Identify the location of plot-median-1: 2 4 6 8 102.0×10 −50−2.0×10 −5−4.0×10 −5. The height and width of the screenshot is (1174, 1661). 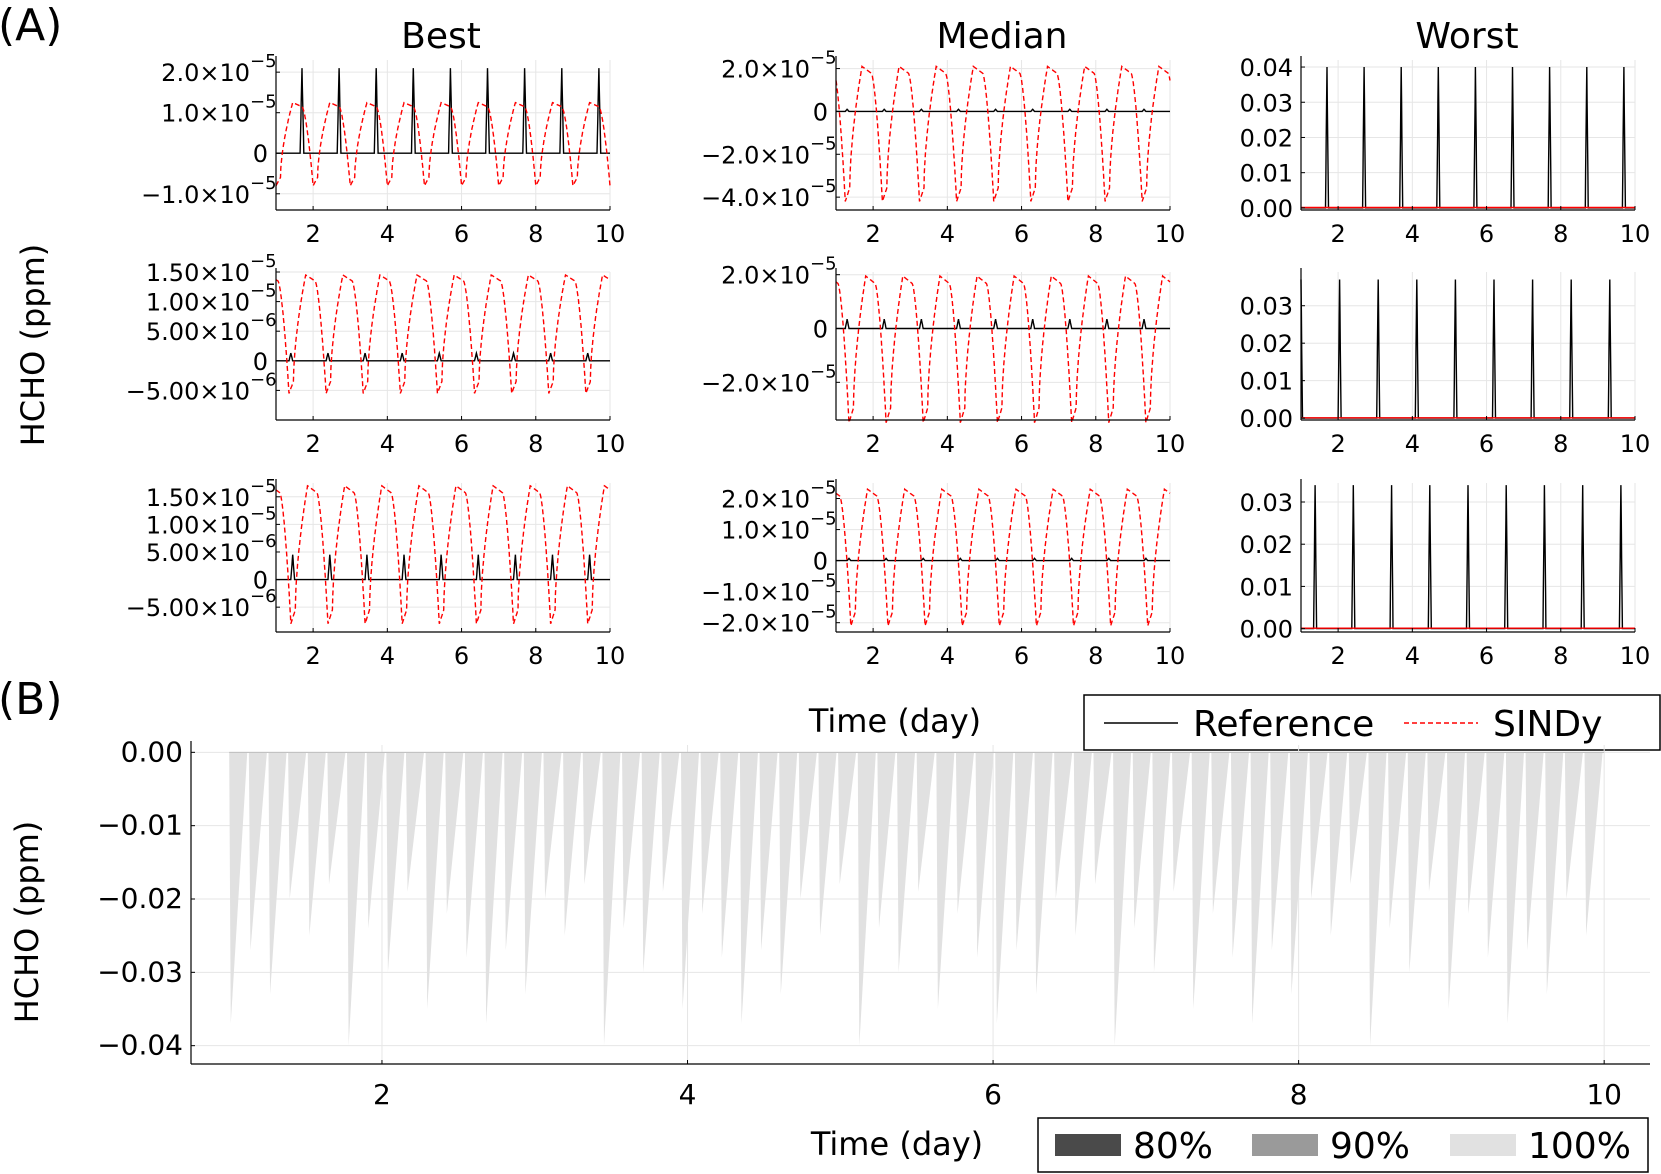
(943, 148).